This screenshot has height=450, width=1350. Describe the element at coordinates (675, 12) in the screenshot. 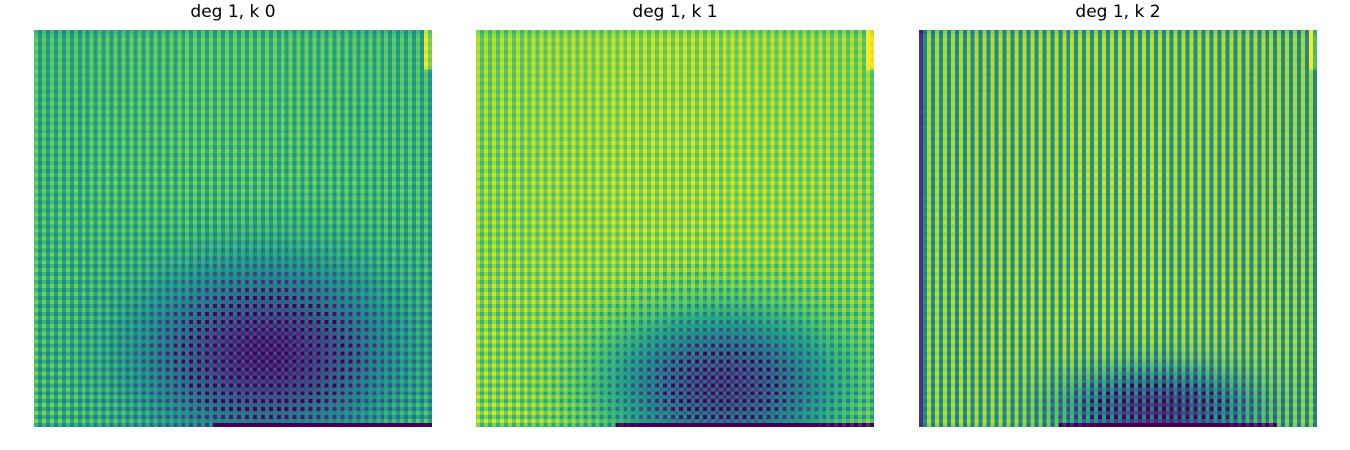

I see `panel-title-k1: deg 1, k 1` at that location.